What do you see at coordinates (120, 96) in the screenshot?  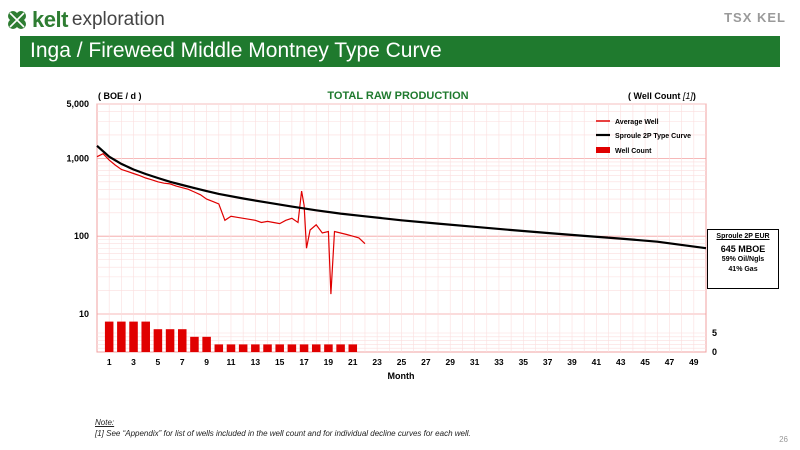 I see `y-axis-label-left: ( BOE / d )` at bounding box center [120, 96].